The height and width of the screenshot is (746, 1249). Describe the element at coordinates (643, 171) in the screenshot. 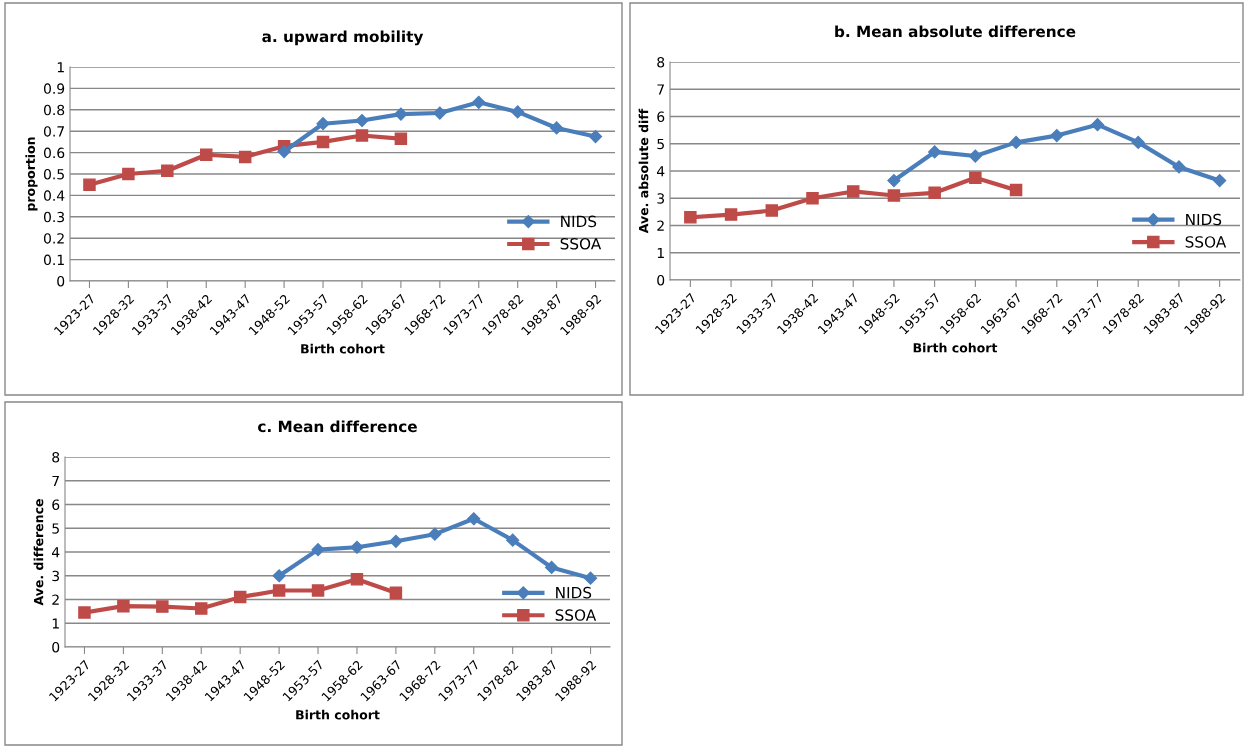

I see `y-axis-title: Ave. absolute diff` at that location.